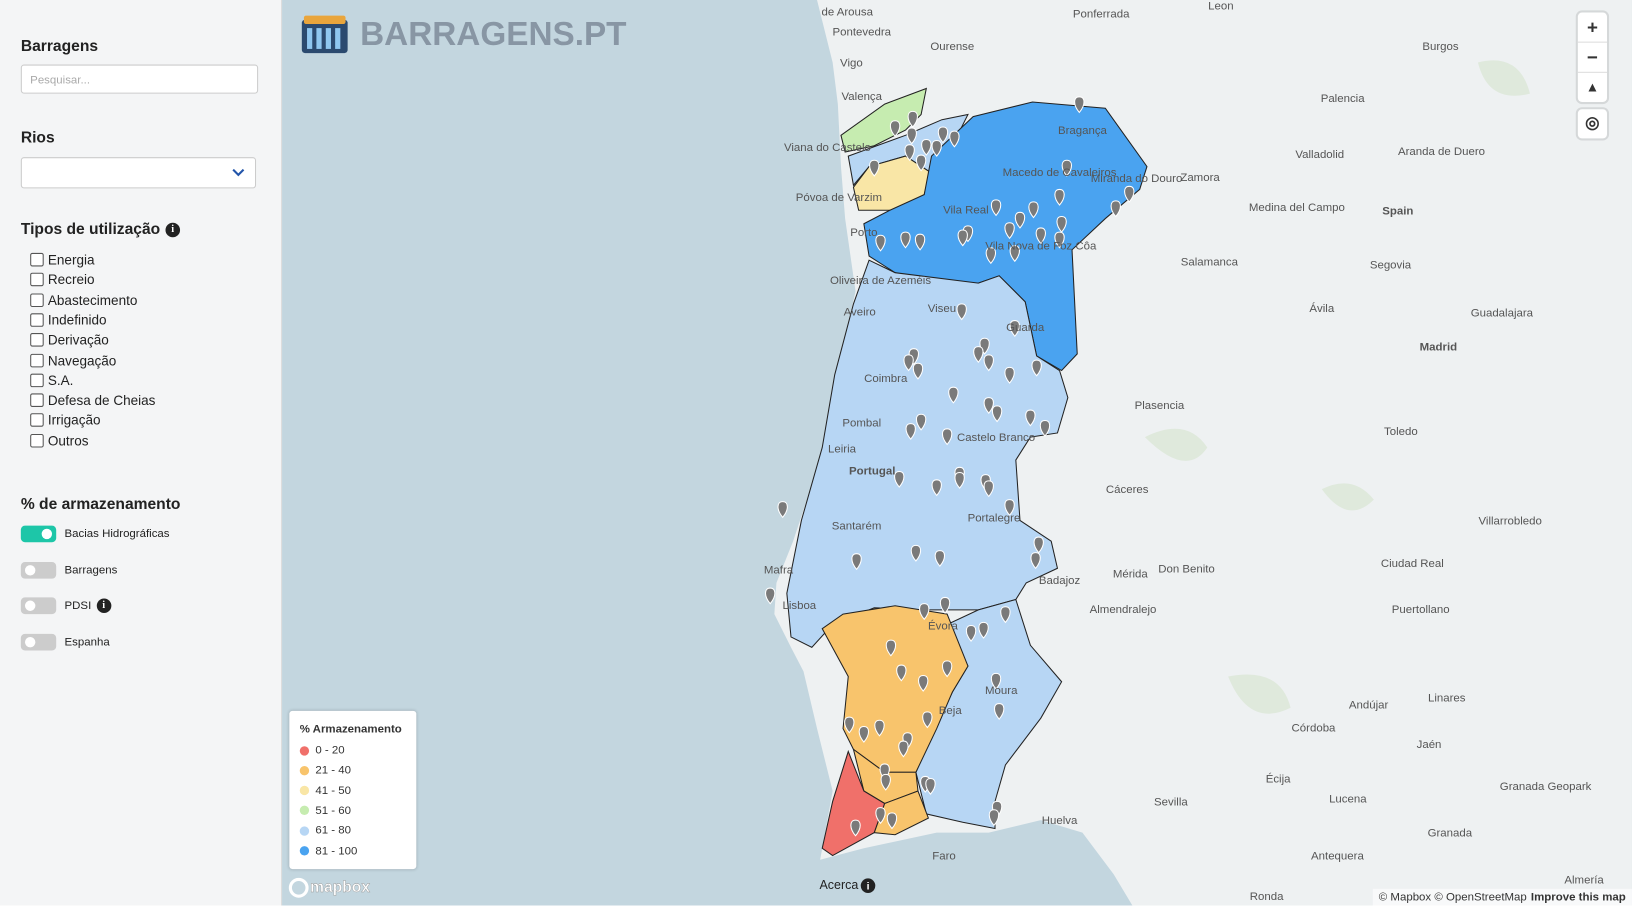 The width and height of the screenshot is (1632, 906). What do you see at coordinates (1592, 27) in the screenshot?
I see `zoom-in: +` at bounding box center [1592, 27].